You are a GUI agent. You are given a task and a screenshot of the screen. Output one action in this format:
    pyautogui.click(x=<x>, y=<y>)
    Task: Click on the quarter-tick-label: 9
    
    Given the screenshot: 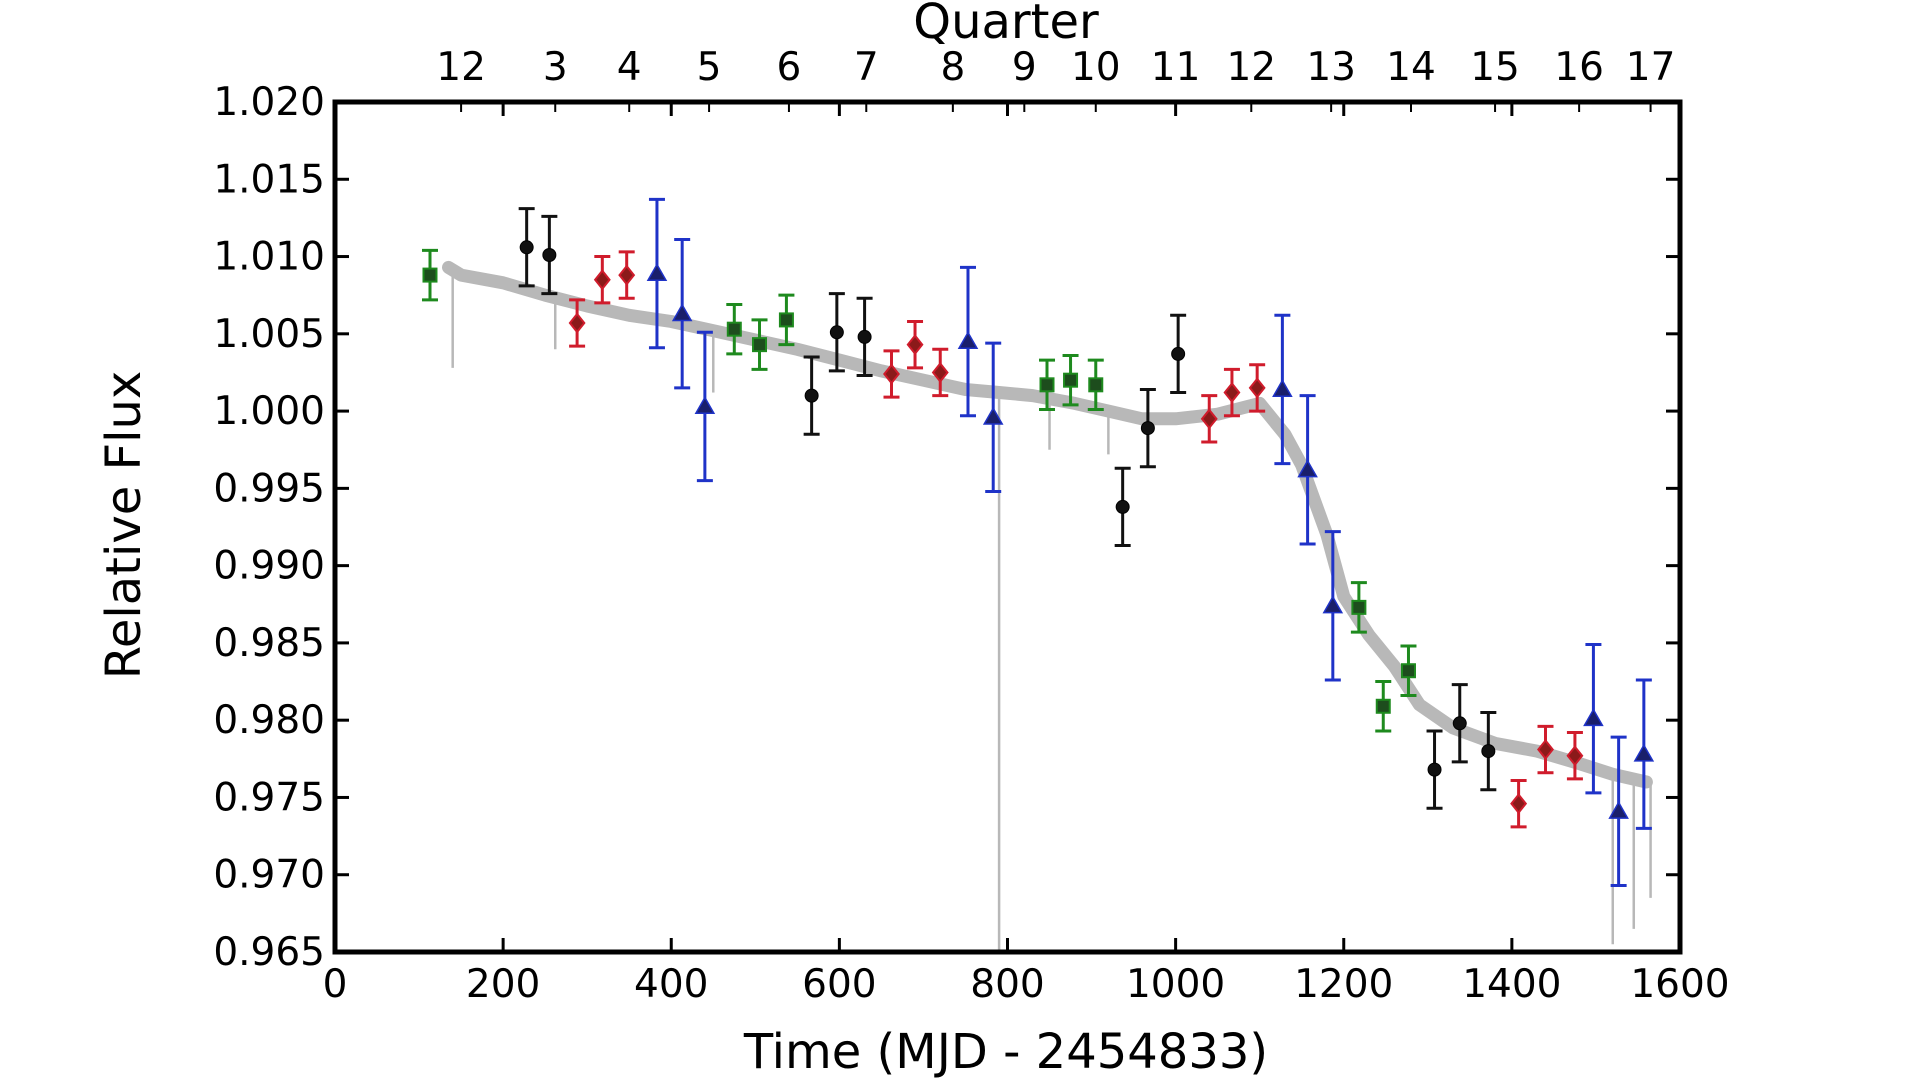 What is the action you would take?
    pyautogui.click(x=1024, y=67)
    